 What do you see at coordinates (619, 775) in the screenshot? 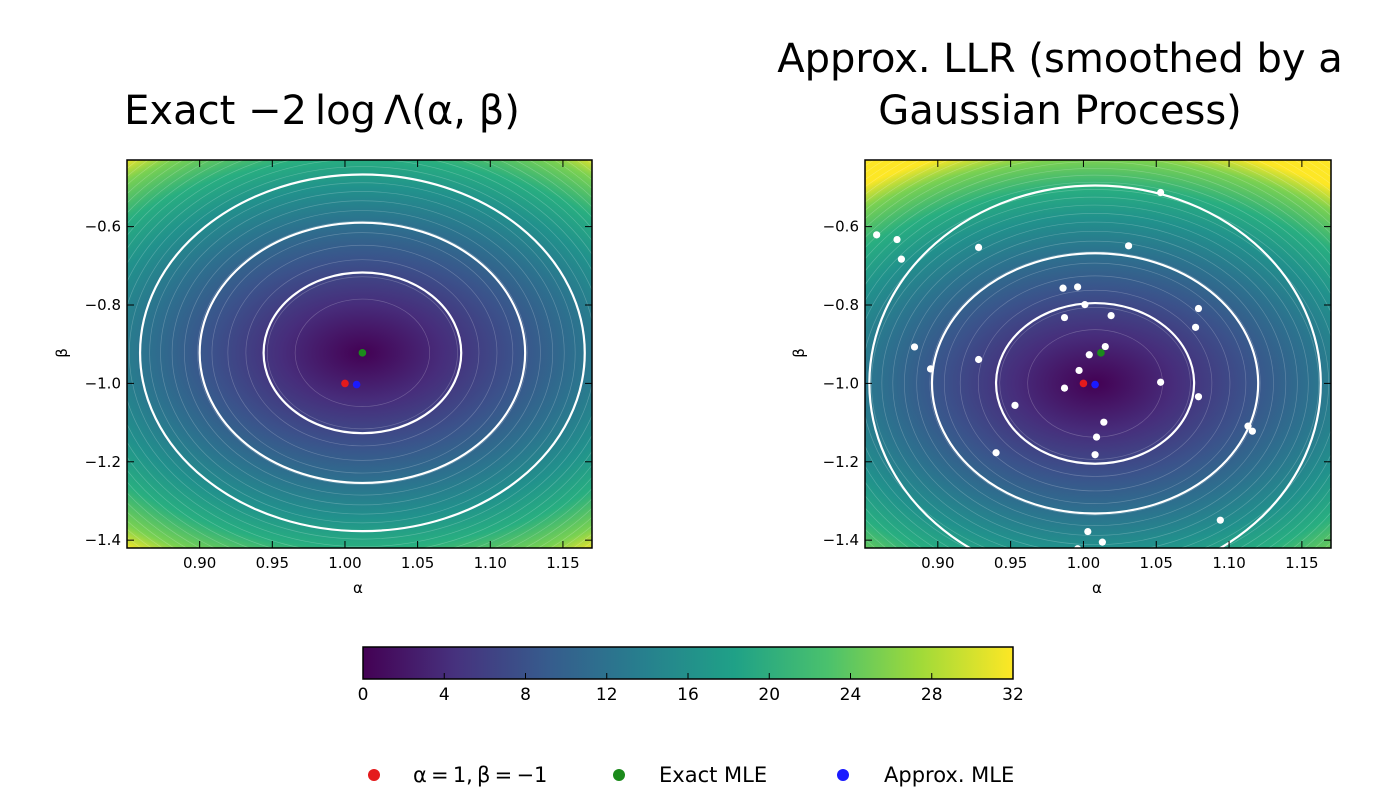
I see `legend-exact-mle-marker` at bounding box center [619, 775].